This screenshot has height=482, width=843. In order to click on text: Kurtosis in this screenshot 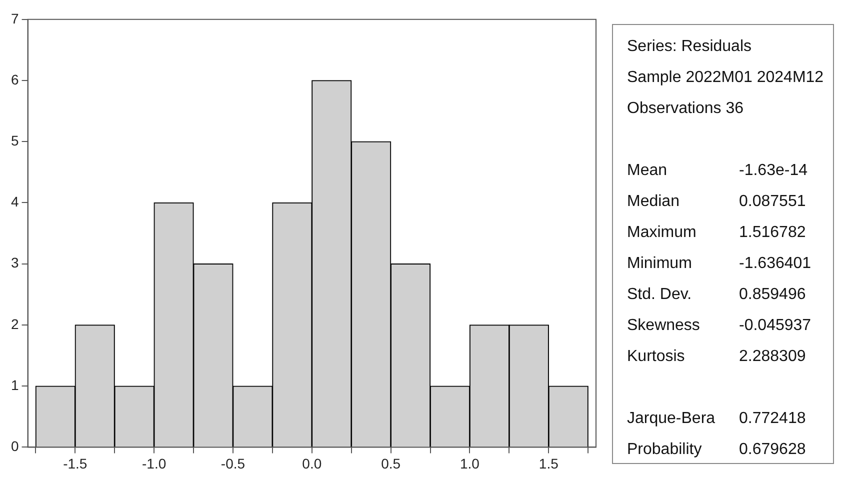, I will do `click(656, 357)`.